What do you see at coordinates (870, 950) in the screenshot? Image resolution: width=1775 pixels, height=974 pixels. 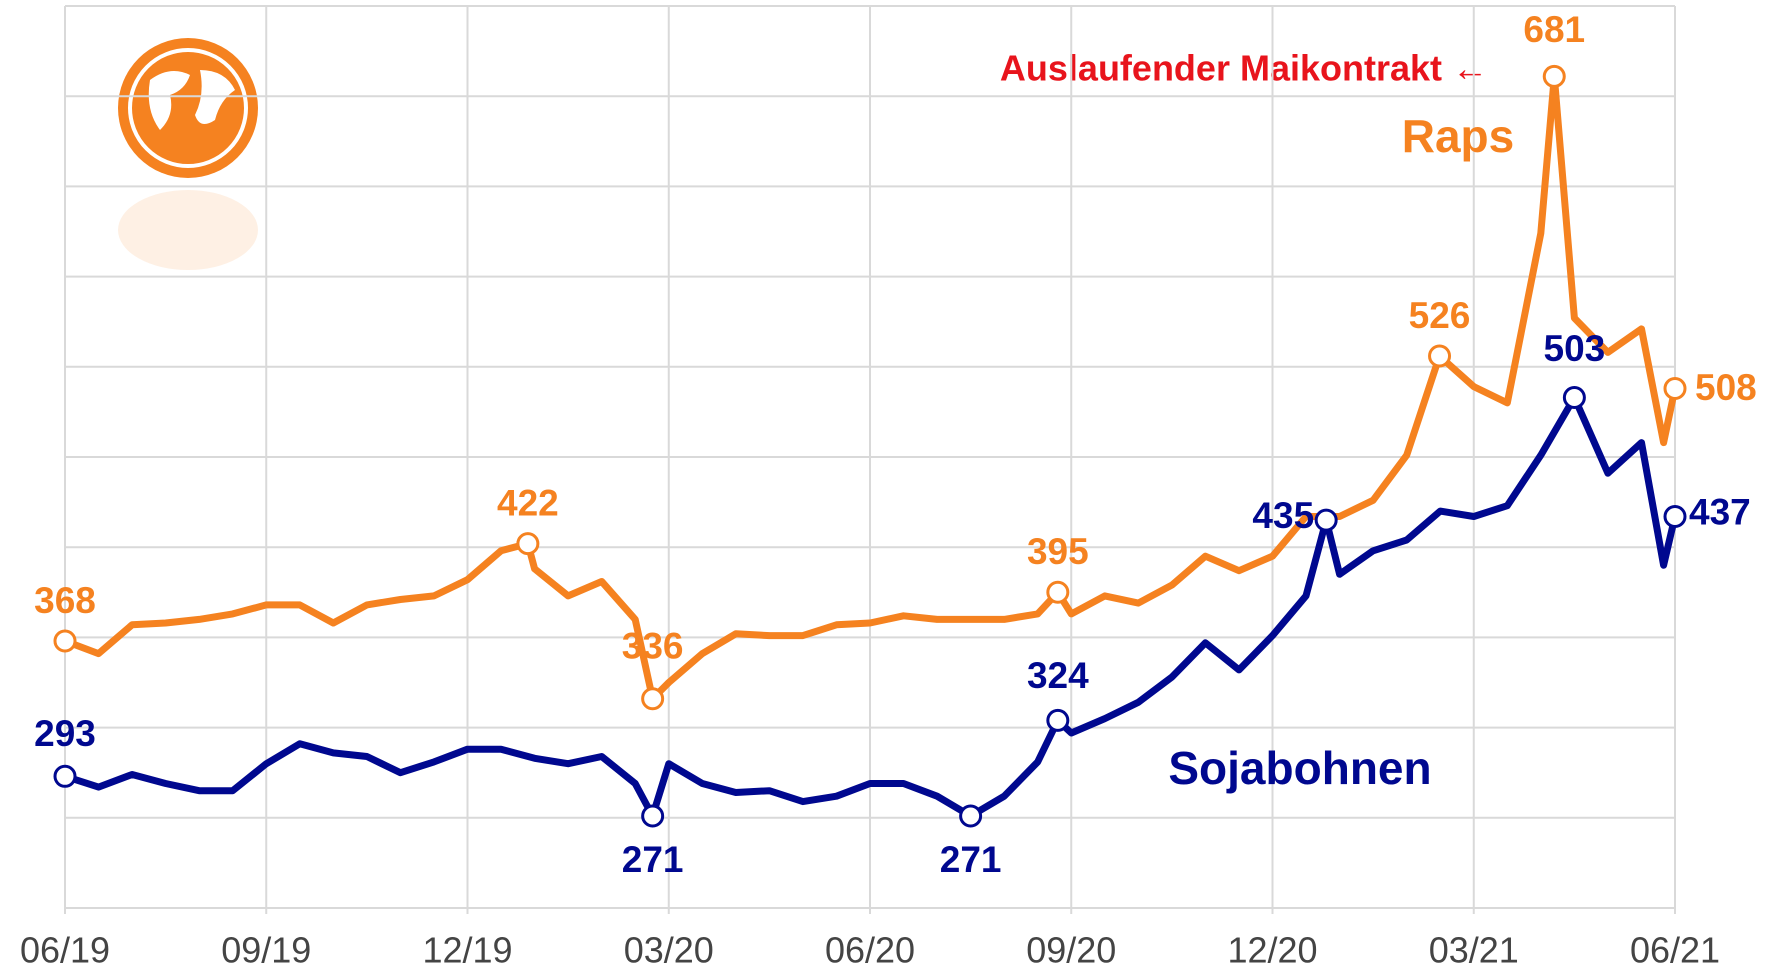 I see `x-tick-label: 06/20` at bounding box center [870, 950].